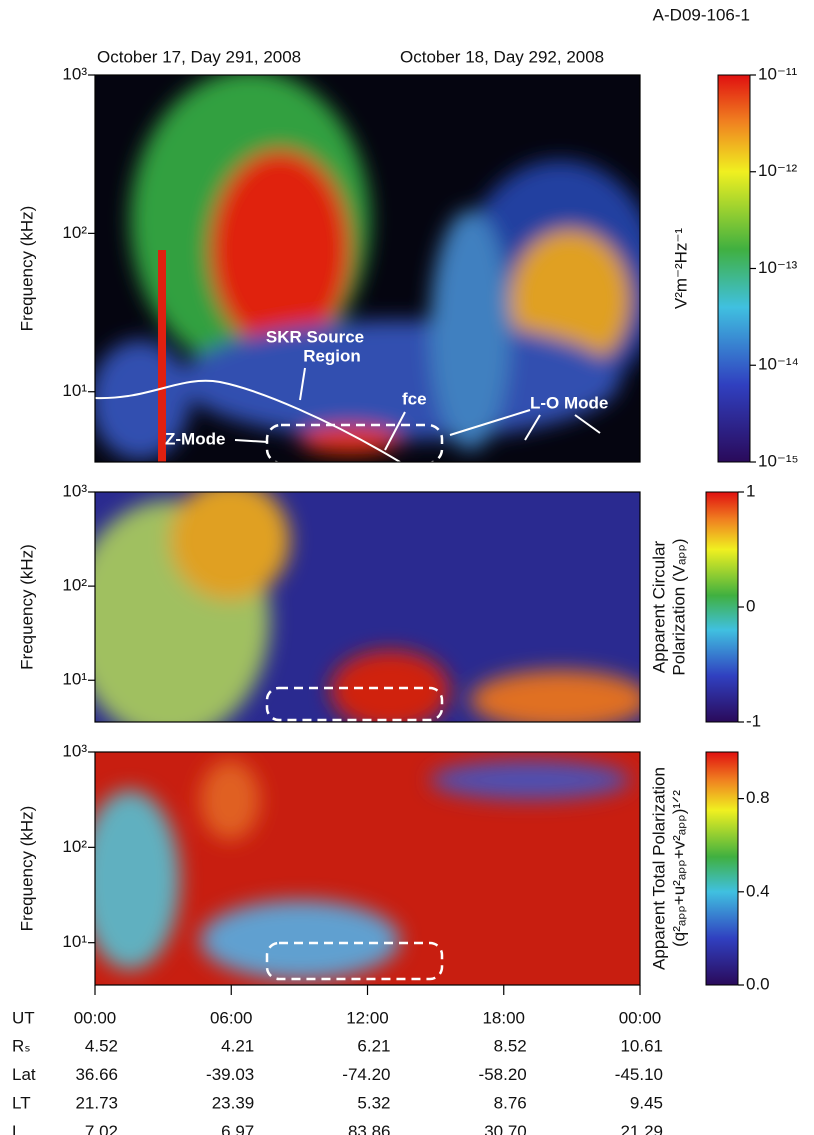 The image size is (814, 1135). Describe the element at coordinates (510, 1102) in the screenshot. I see `ephemeris-value: 8.76` at that location.